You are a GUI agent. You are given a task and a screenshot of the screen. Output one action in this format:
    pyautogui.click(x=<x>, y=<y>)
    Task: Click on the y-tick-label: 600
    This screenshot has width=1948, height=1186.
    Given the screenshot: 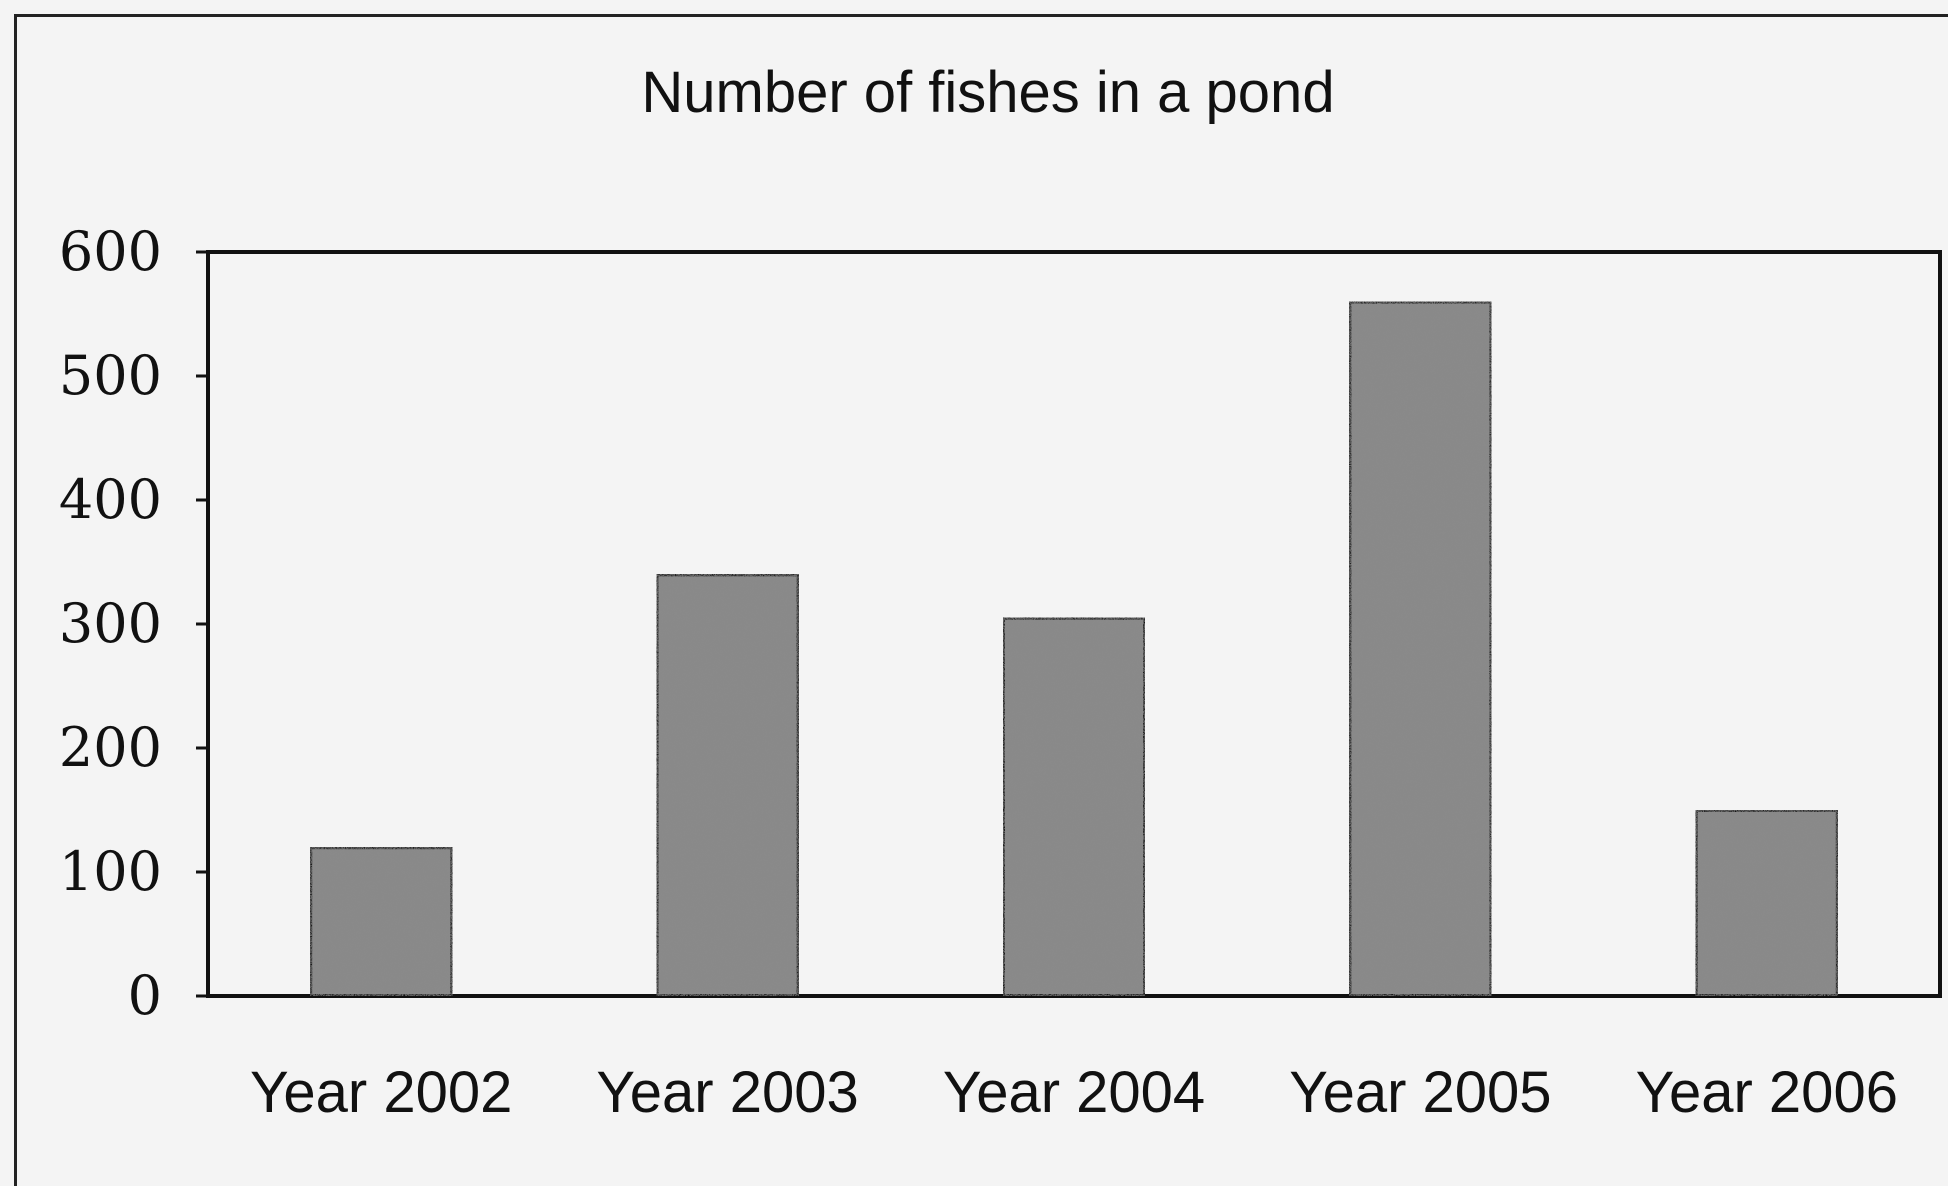 What is the action you would take?
    pyautogui.click(x=110, y=251)
    